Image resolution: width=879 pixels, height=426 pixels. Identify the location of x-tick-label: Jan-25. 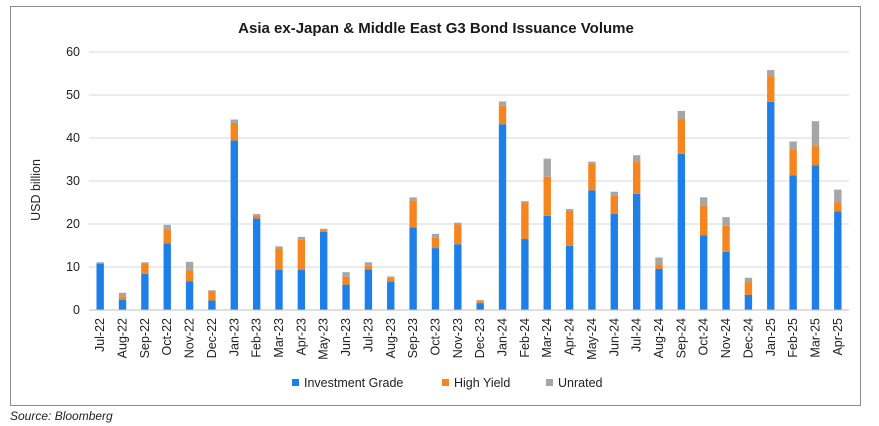
(771, 337).